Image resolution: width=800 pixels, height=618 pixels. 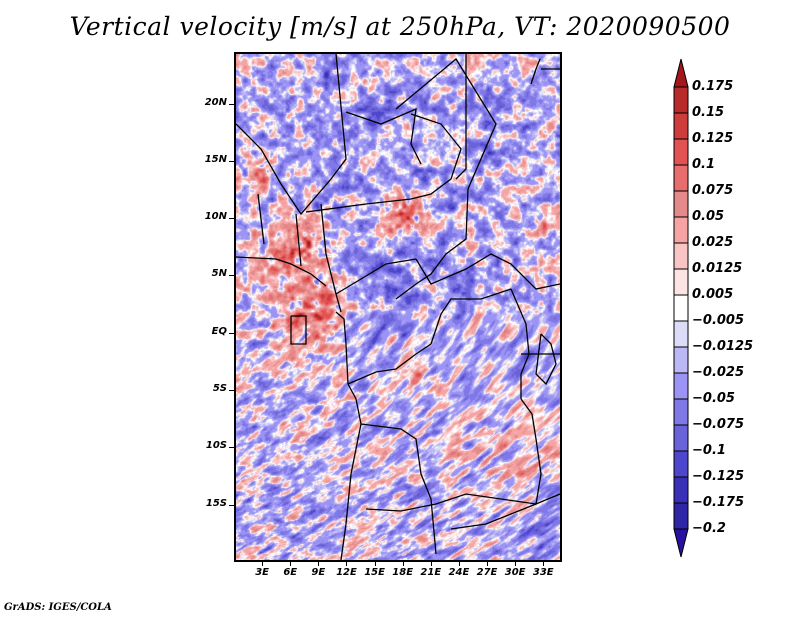 What do you see at coordinates (216, 446) in the screenshot?
I see `y-tick-label: 10S` at bounding box center [216, 446].